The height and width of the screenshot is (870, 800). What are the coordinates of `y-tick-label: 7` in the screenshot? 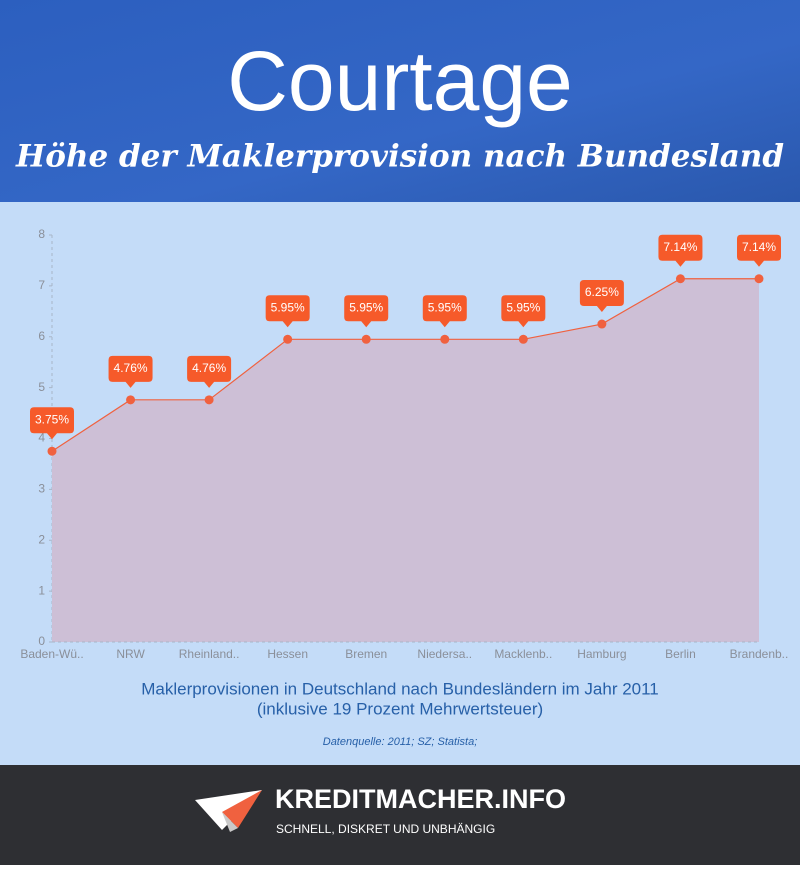 It's located at (41, 285).